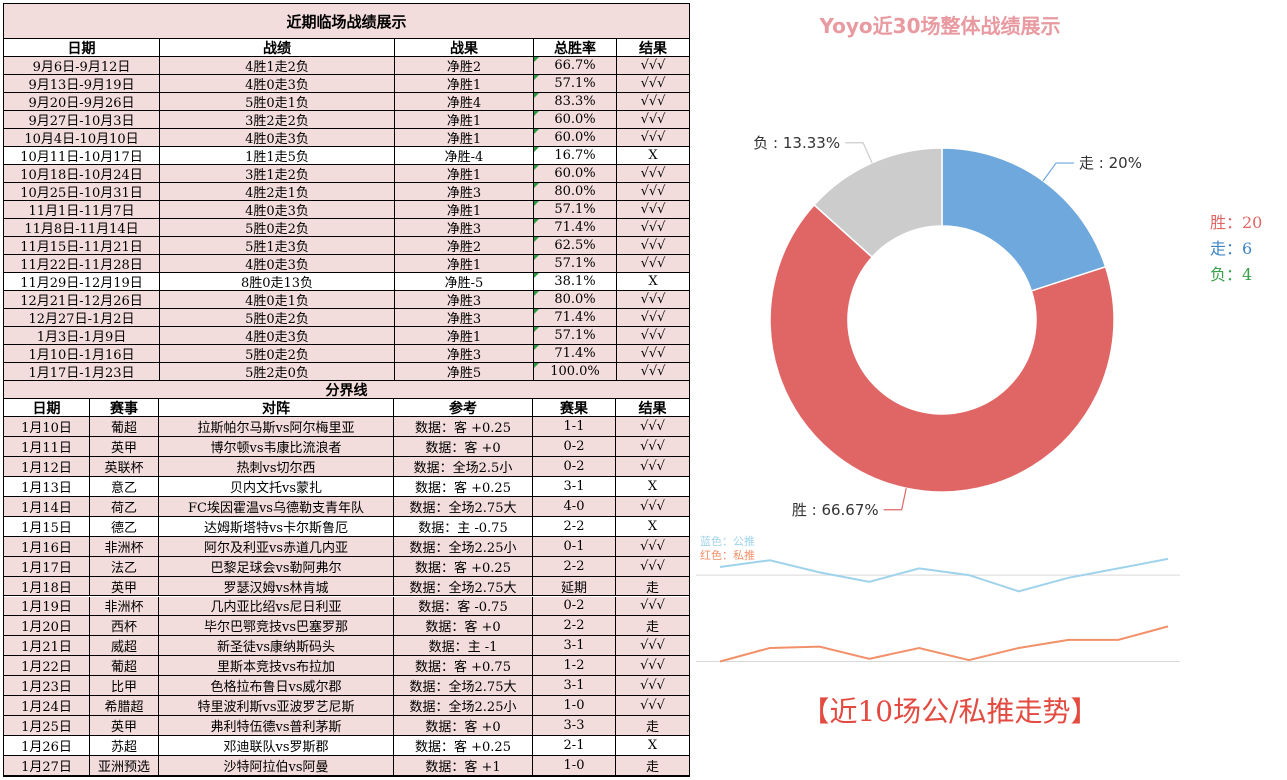 Image resolution: width=1287 pixels, height=780 pixels. Describe the element at coordinates (276, 606) in the screenshot. I see `table-cell: 几内亚比绍vs尼日利亚` at that location.